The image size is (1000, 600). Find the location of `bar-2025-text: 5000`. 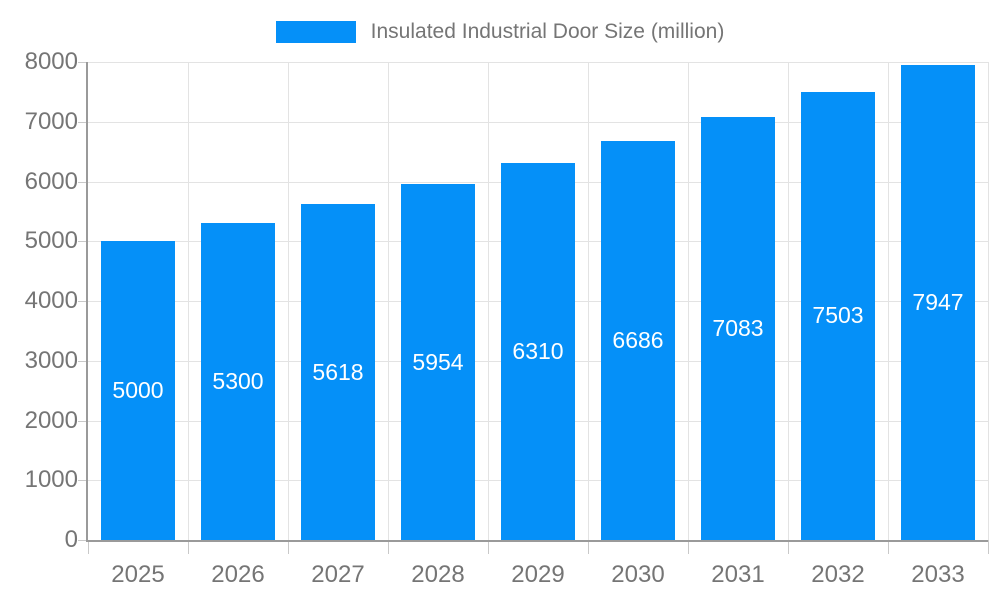

bar-2025-text: 5000 is located at coordinates (138, 390).